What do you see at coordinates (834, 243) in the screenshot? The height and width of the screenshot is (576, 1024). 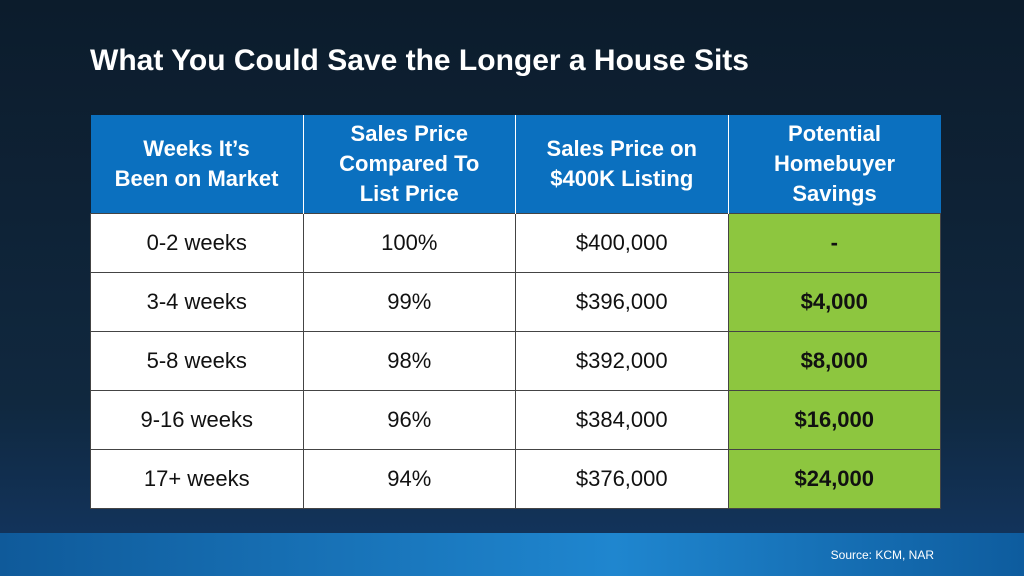 I see `savings-cell: -` at bounding box center [834, 243].